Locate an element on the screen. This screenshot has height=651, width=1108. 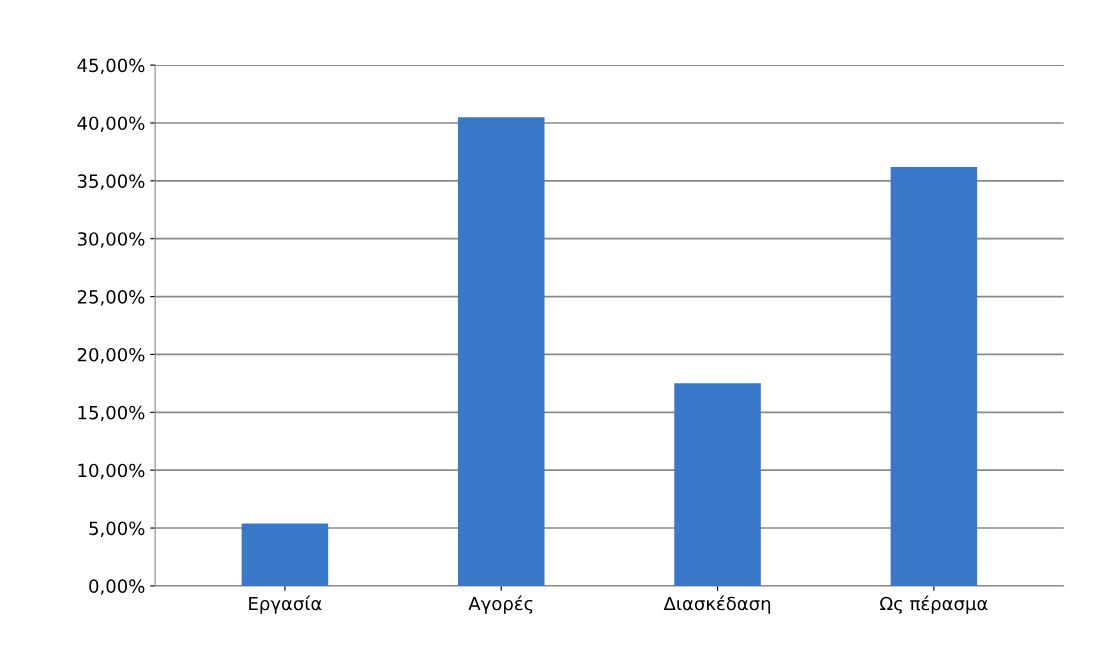
y-tick-label: 0,00% is located at coordinates (117, 587).